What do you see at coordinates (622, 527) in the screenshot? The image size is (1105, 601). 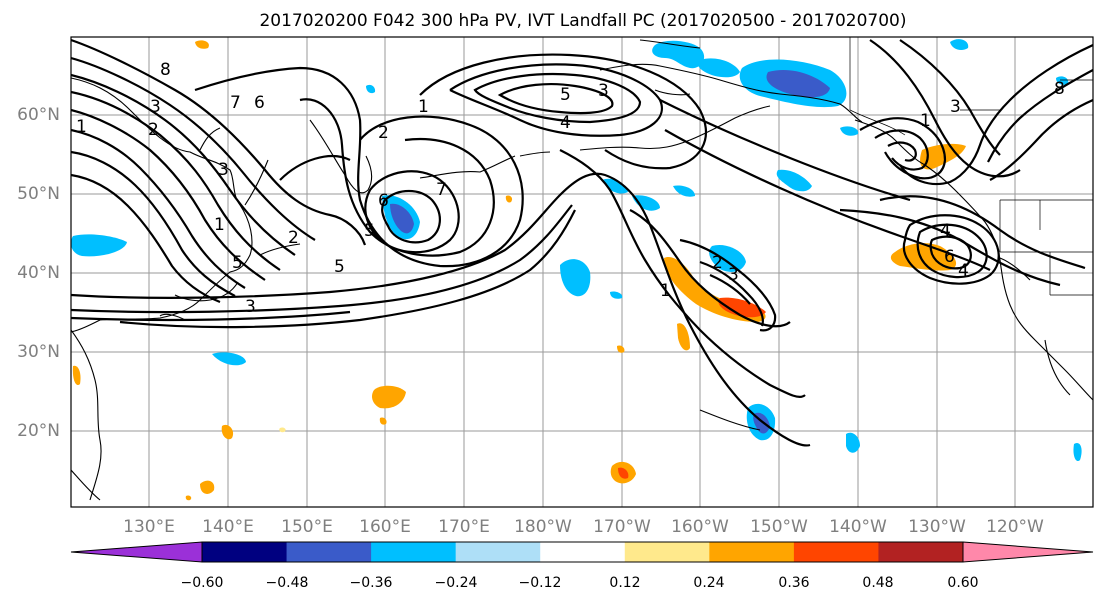 I see `longitude-label: 170°W` at bounding box center [622, 527].